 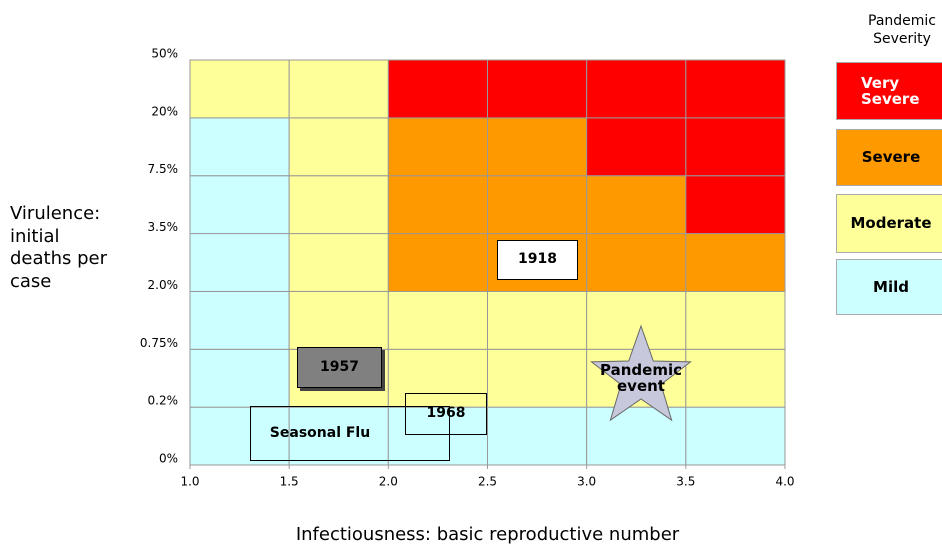 I want to click on x-tick-label: 3.5, so click(x=685, y=482).